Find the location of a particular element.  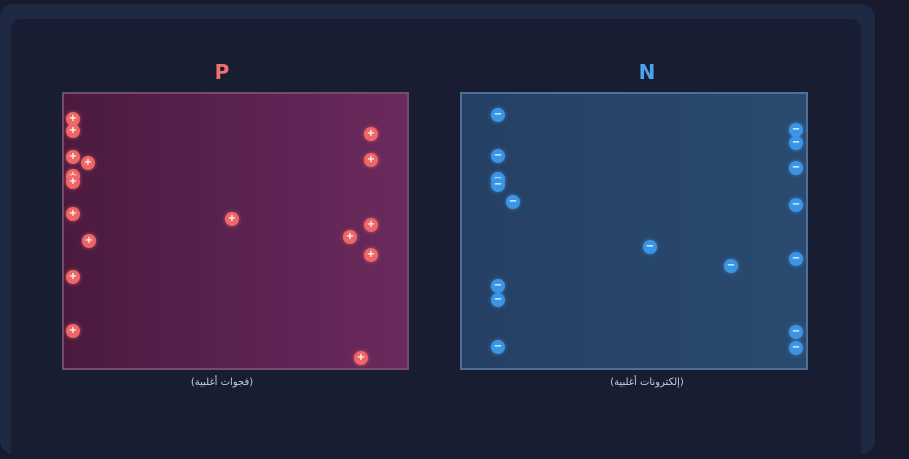

p-region-caption: (فجوات أغلبية) is located at coordinates (222, 382).